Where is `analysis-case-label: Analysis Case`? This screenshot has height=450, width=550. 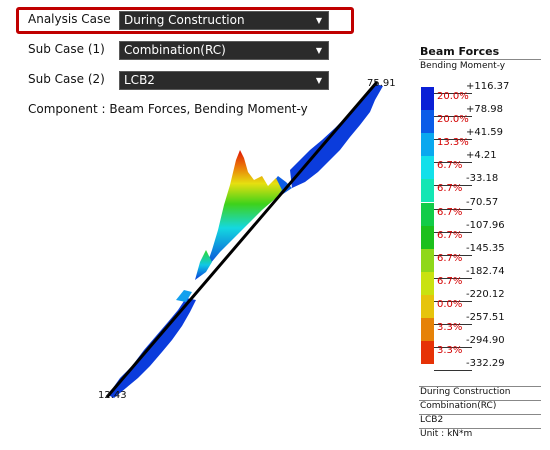
analysis-case-label: Analysis Case is located at coordinates (69, 19).